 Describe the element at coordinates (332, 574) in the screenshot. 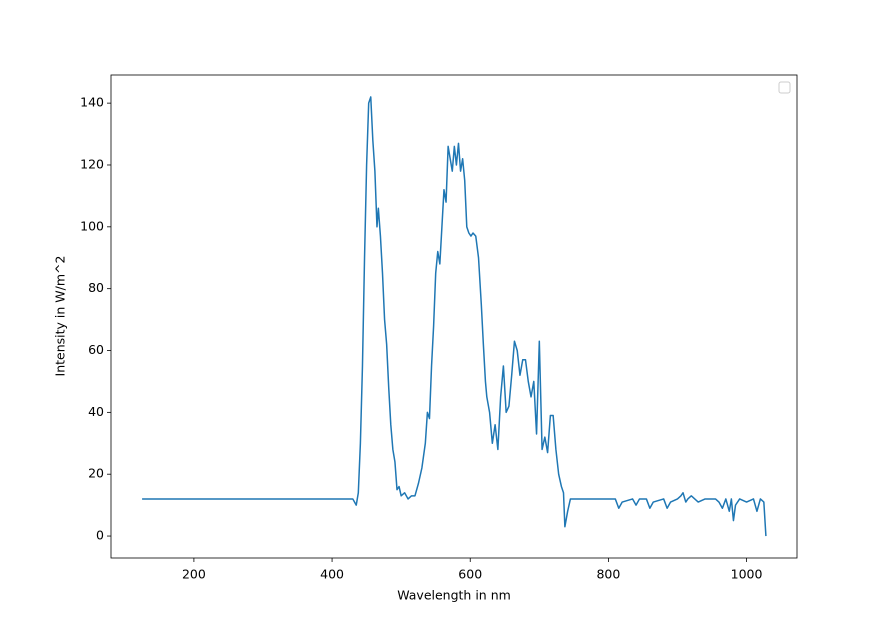

I see `x-tick-label: 400` at that location.